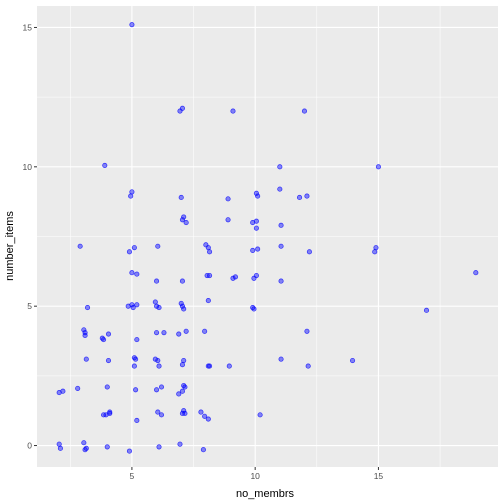 The image size is (504, 504). I want to click on x-axis-title: no_membrs, so click(265, 494).